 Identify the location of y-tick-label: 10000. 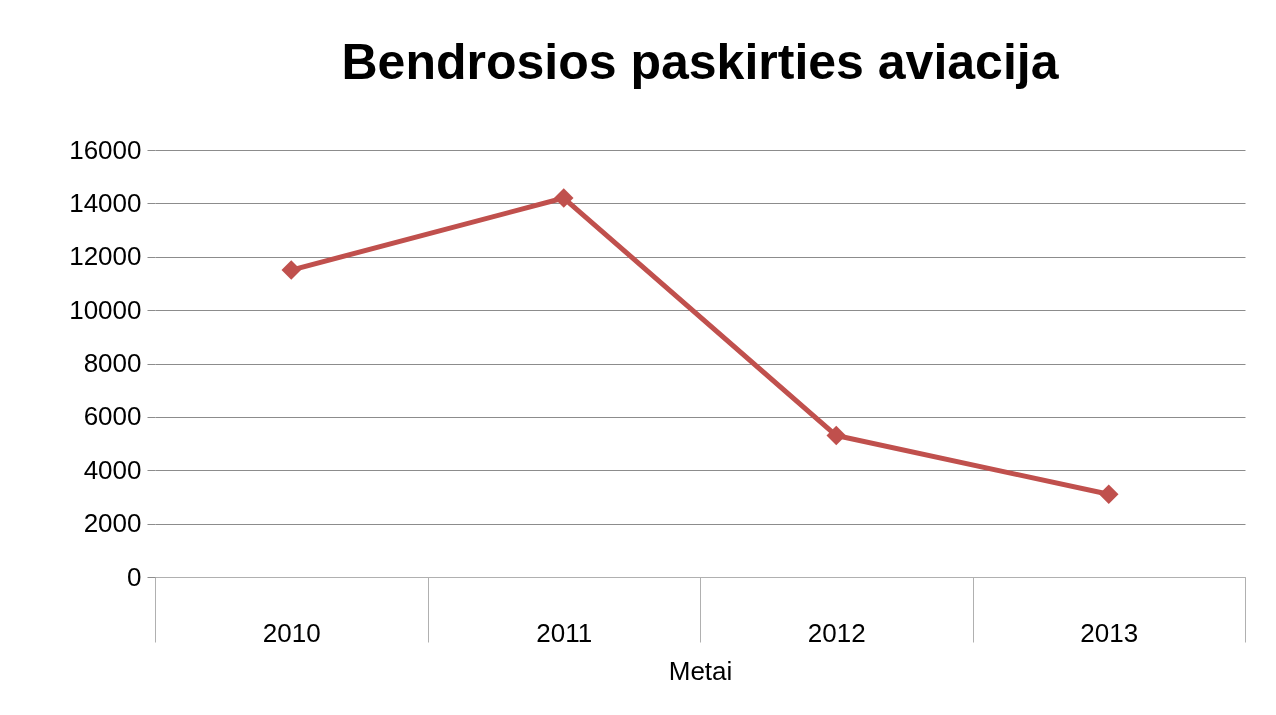
(105, 309).